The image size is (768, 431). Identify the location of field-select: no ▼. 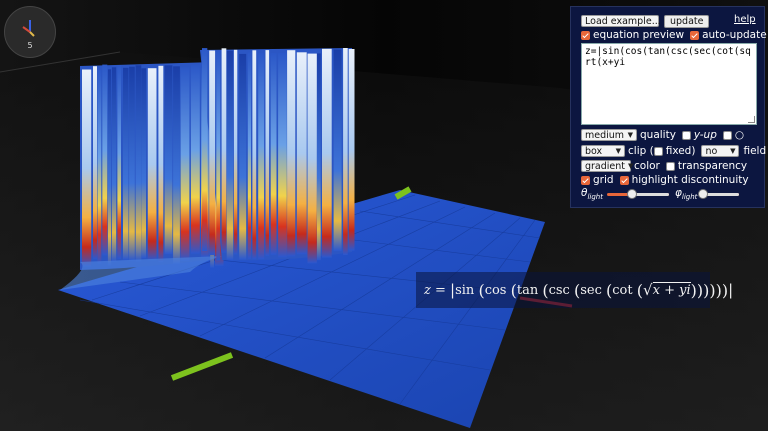
(720, 151).